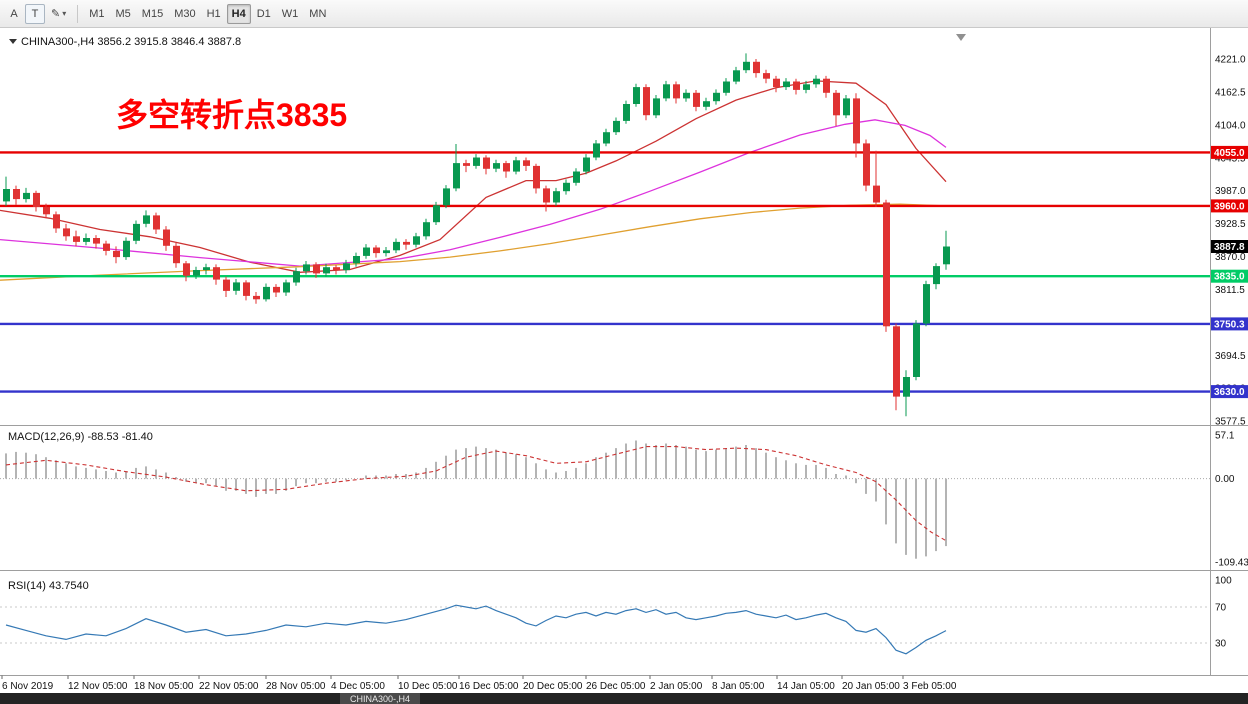  What do you see at coordinates (1229, 277) in the screenshot?
I see `svg-text: 3835.0` at bounding box center [1229, 277].